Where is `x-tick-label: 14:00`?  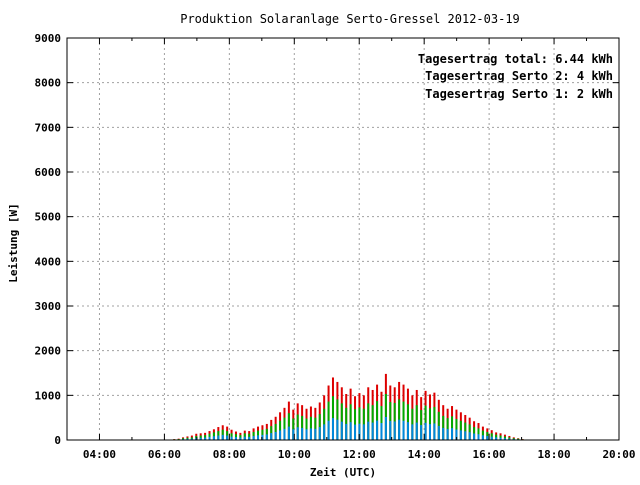 x-tick-label: 14:00 is located at coordinates (424, 454).